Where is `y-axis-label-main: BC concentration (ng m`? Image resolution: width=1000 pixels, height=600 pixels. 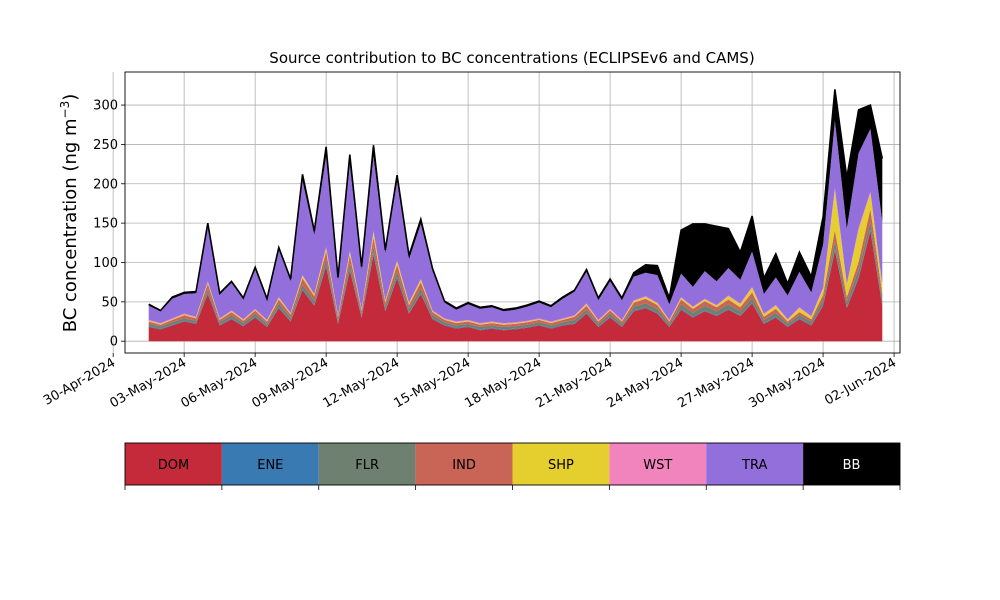
y-axis-label-main: BC concentration (ng m is located at coordinates (70, 225).